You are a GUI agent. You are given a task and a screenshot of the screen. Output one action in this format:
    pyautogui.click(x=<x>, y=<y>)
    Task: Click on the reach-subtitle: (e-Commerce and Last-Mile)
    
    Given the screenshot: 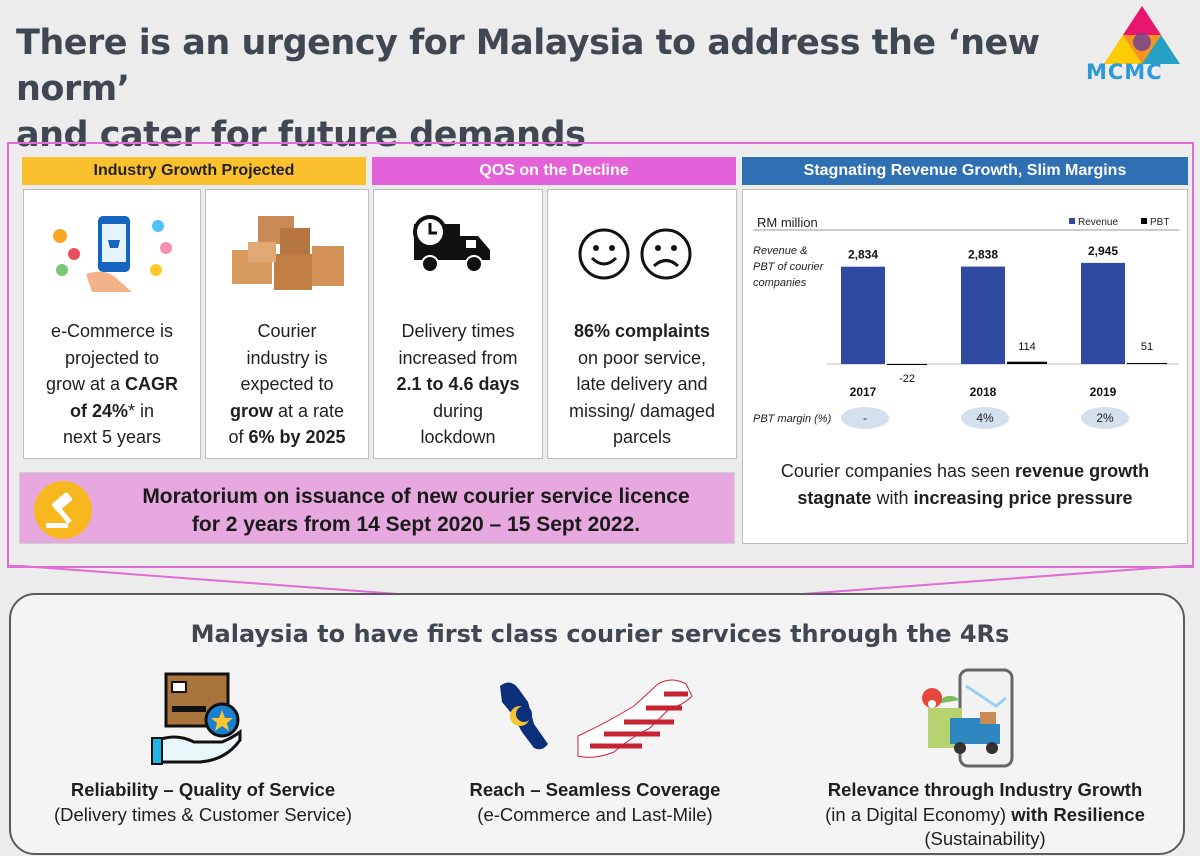 What is the action you would take?
    pyautogui.click(x=595, y=814)
    